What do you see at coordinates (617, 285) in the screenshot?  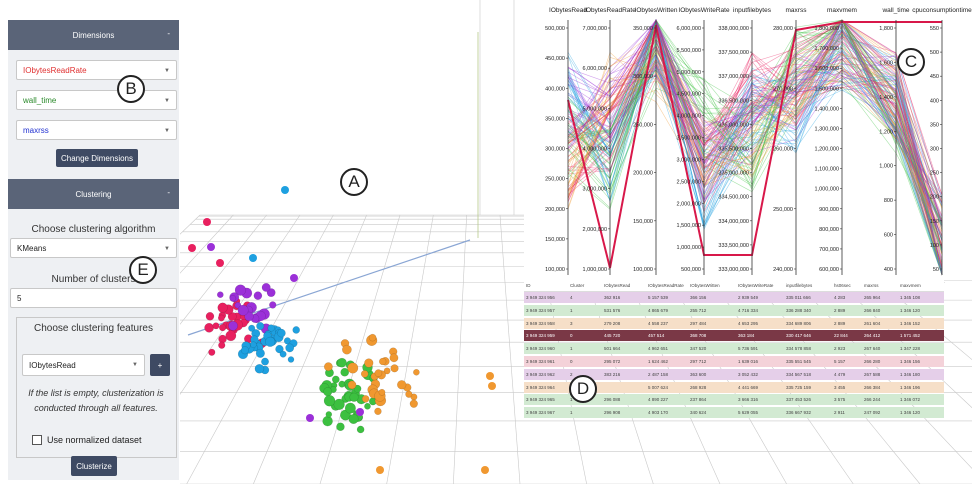 I see `column-header: IObytesRead` at bounding box center [617, 285].